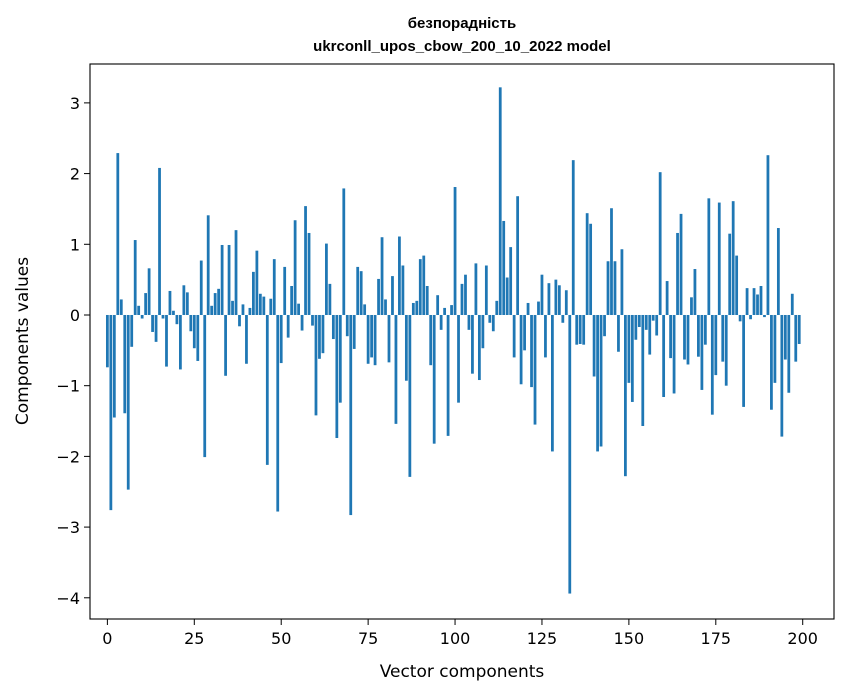 The width and height of the screenshot is (847, 696). Describe the element at coordinates (802, 638) in the screenshot. I see `x-tick-label: 200` at that location.